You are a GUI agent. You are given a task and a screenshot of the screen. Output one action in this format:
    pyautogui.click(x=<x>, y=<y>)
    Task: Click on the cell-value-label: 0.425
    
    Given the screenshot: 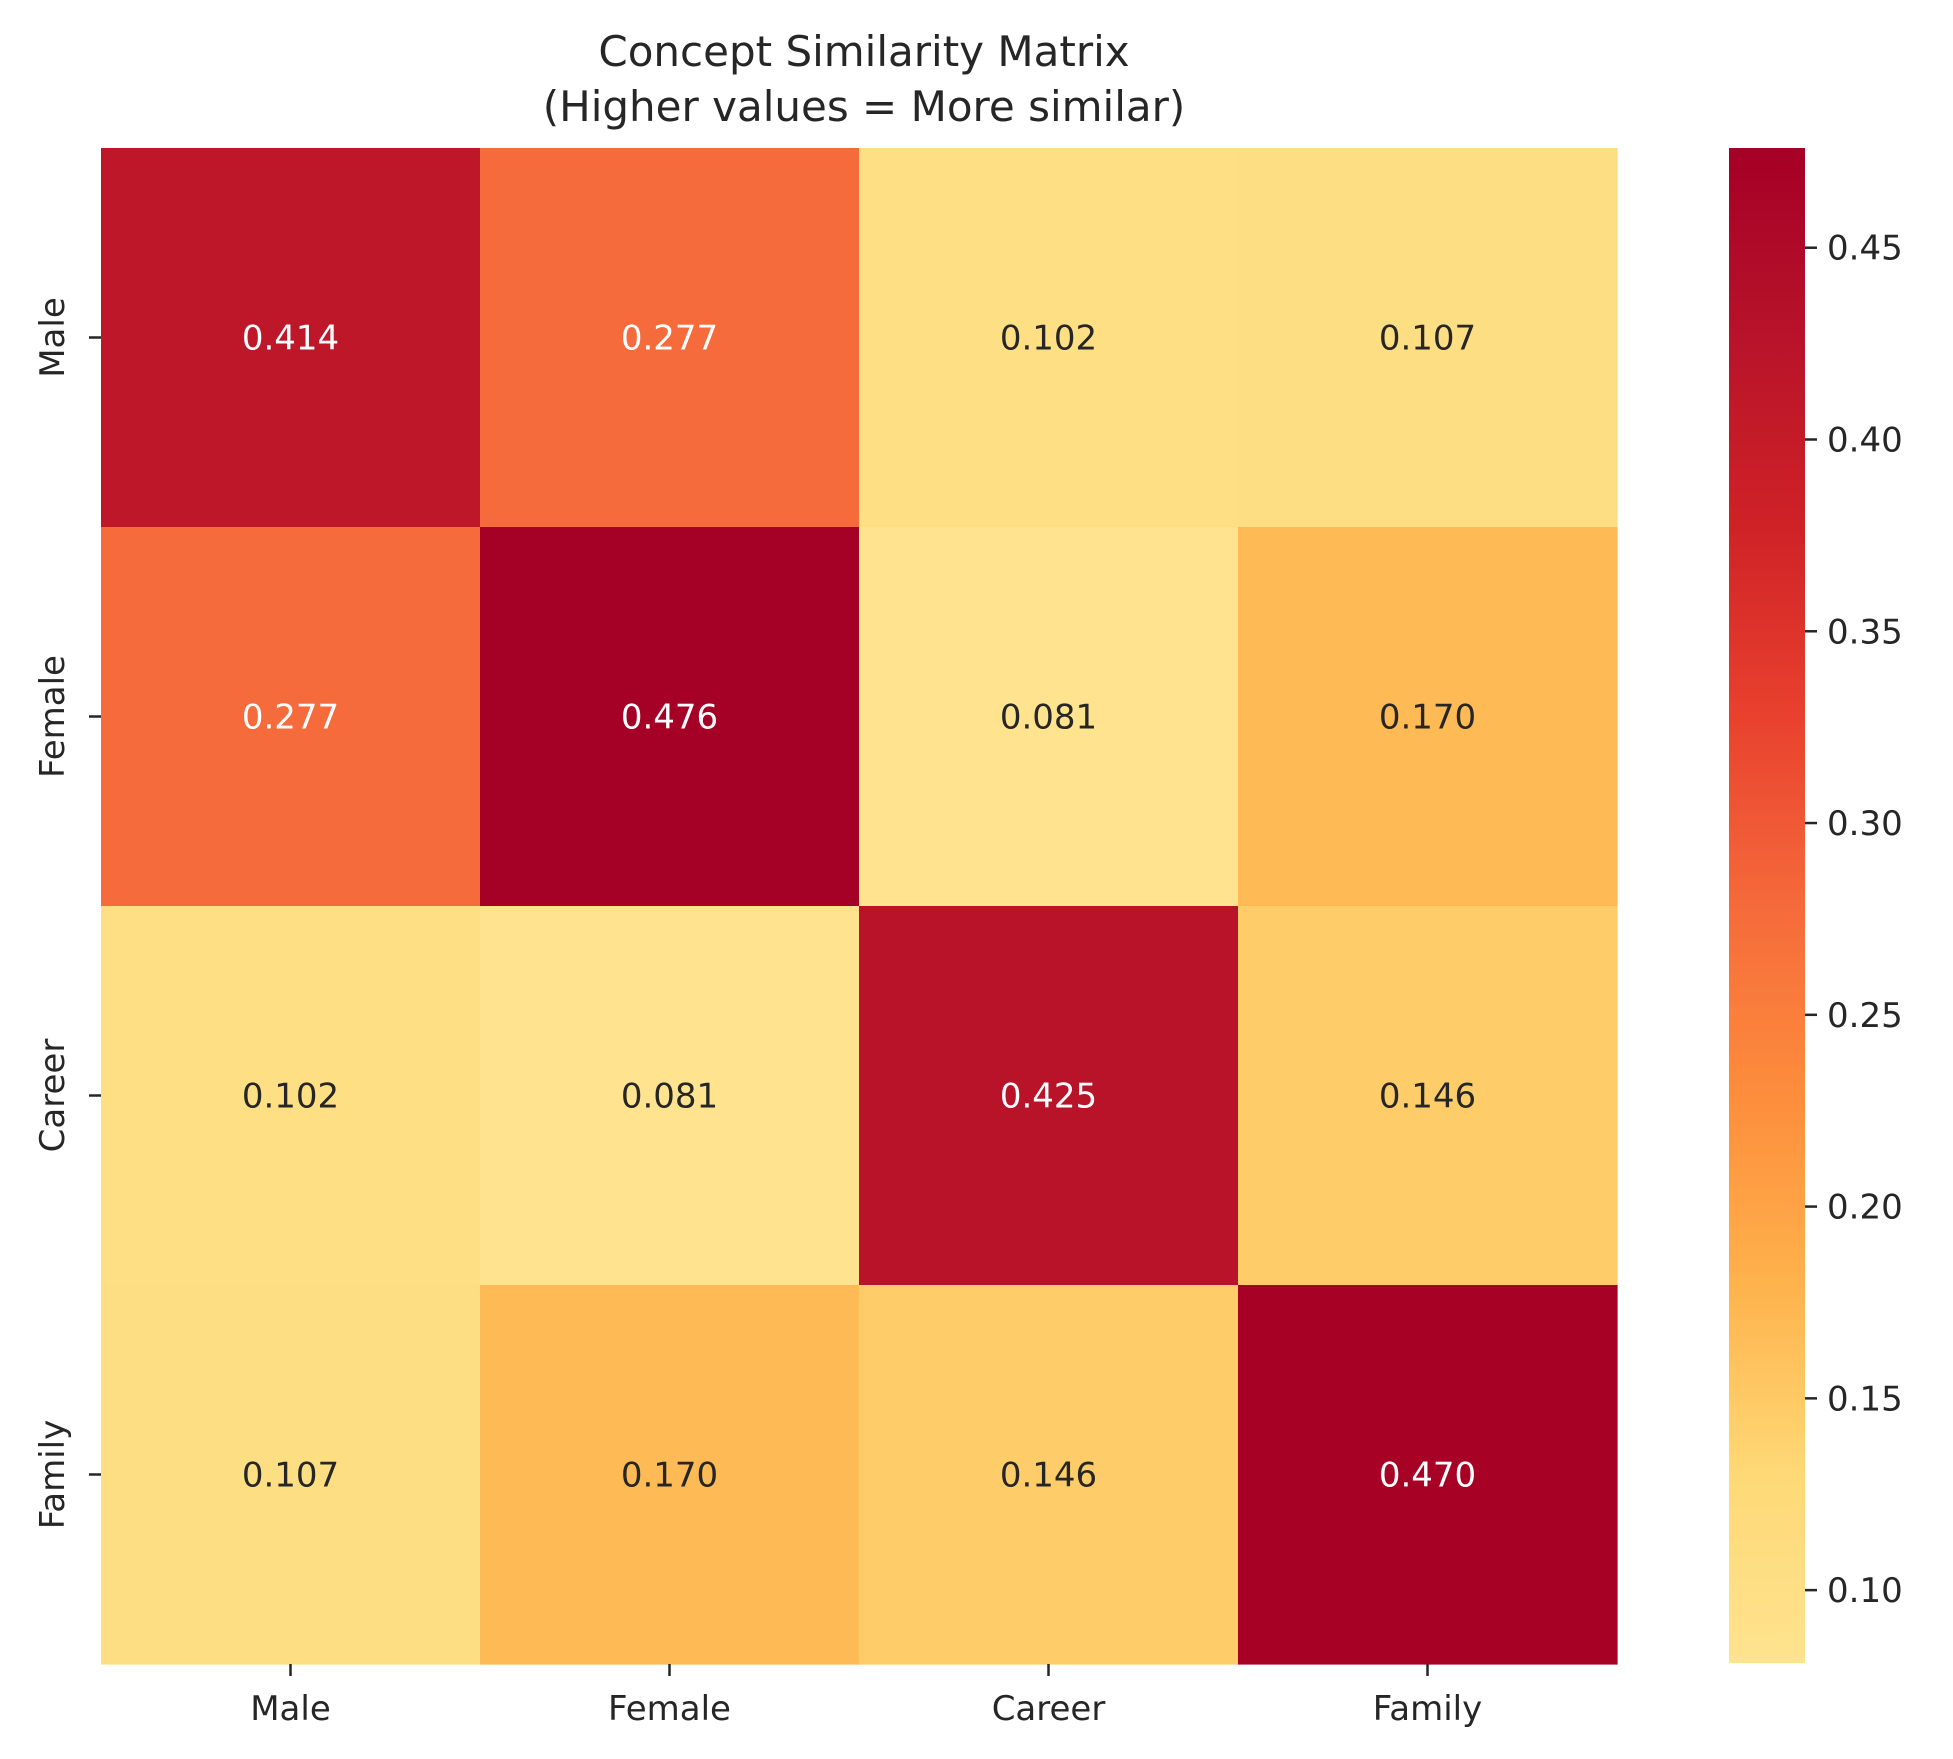 What is the action you would take?
    pyautogui.click(x=1048, y=1097)
    